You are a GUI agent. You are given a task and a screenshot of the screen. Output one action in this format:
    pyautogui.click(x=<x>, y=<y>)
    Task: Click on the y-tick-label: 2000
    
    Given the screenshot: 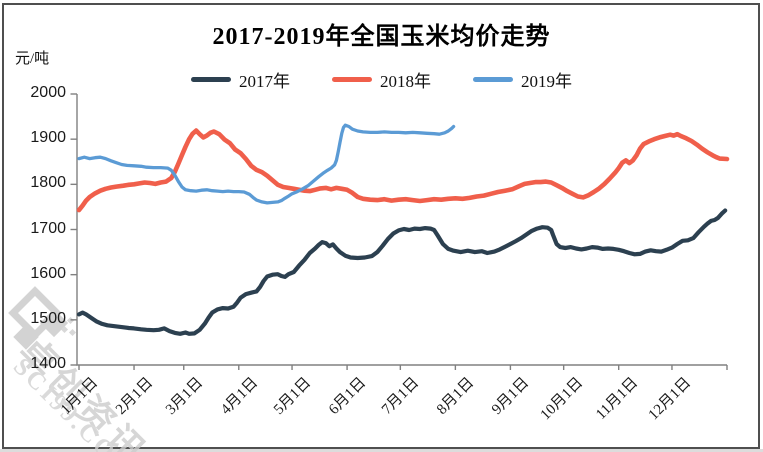 What is the action you would take?
    pyautogui.click(x=48, y=92)
    